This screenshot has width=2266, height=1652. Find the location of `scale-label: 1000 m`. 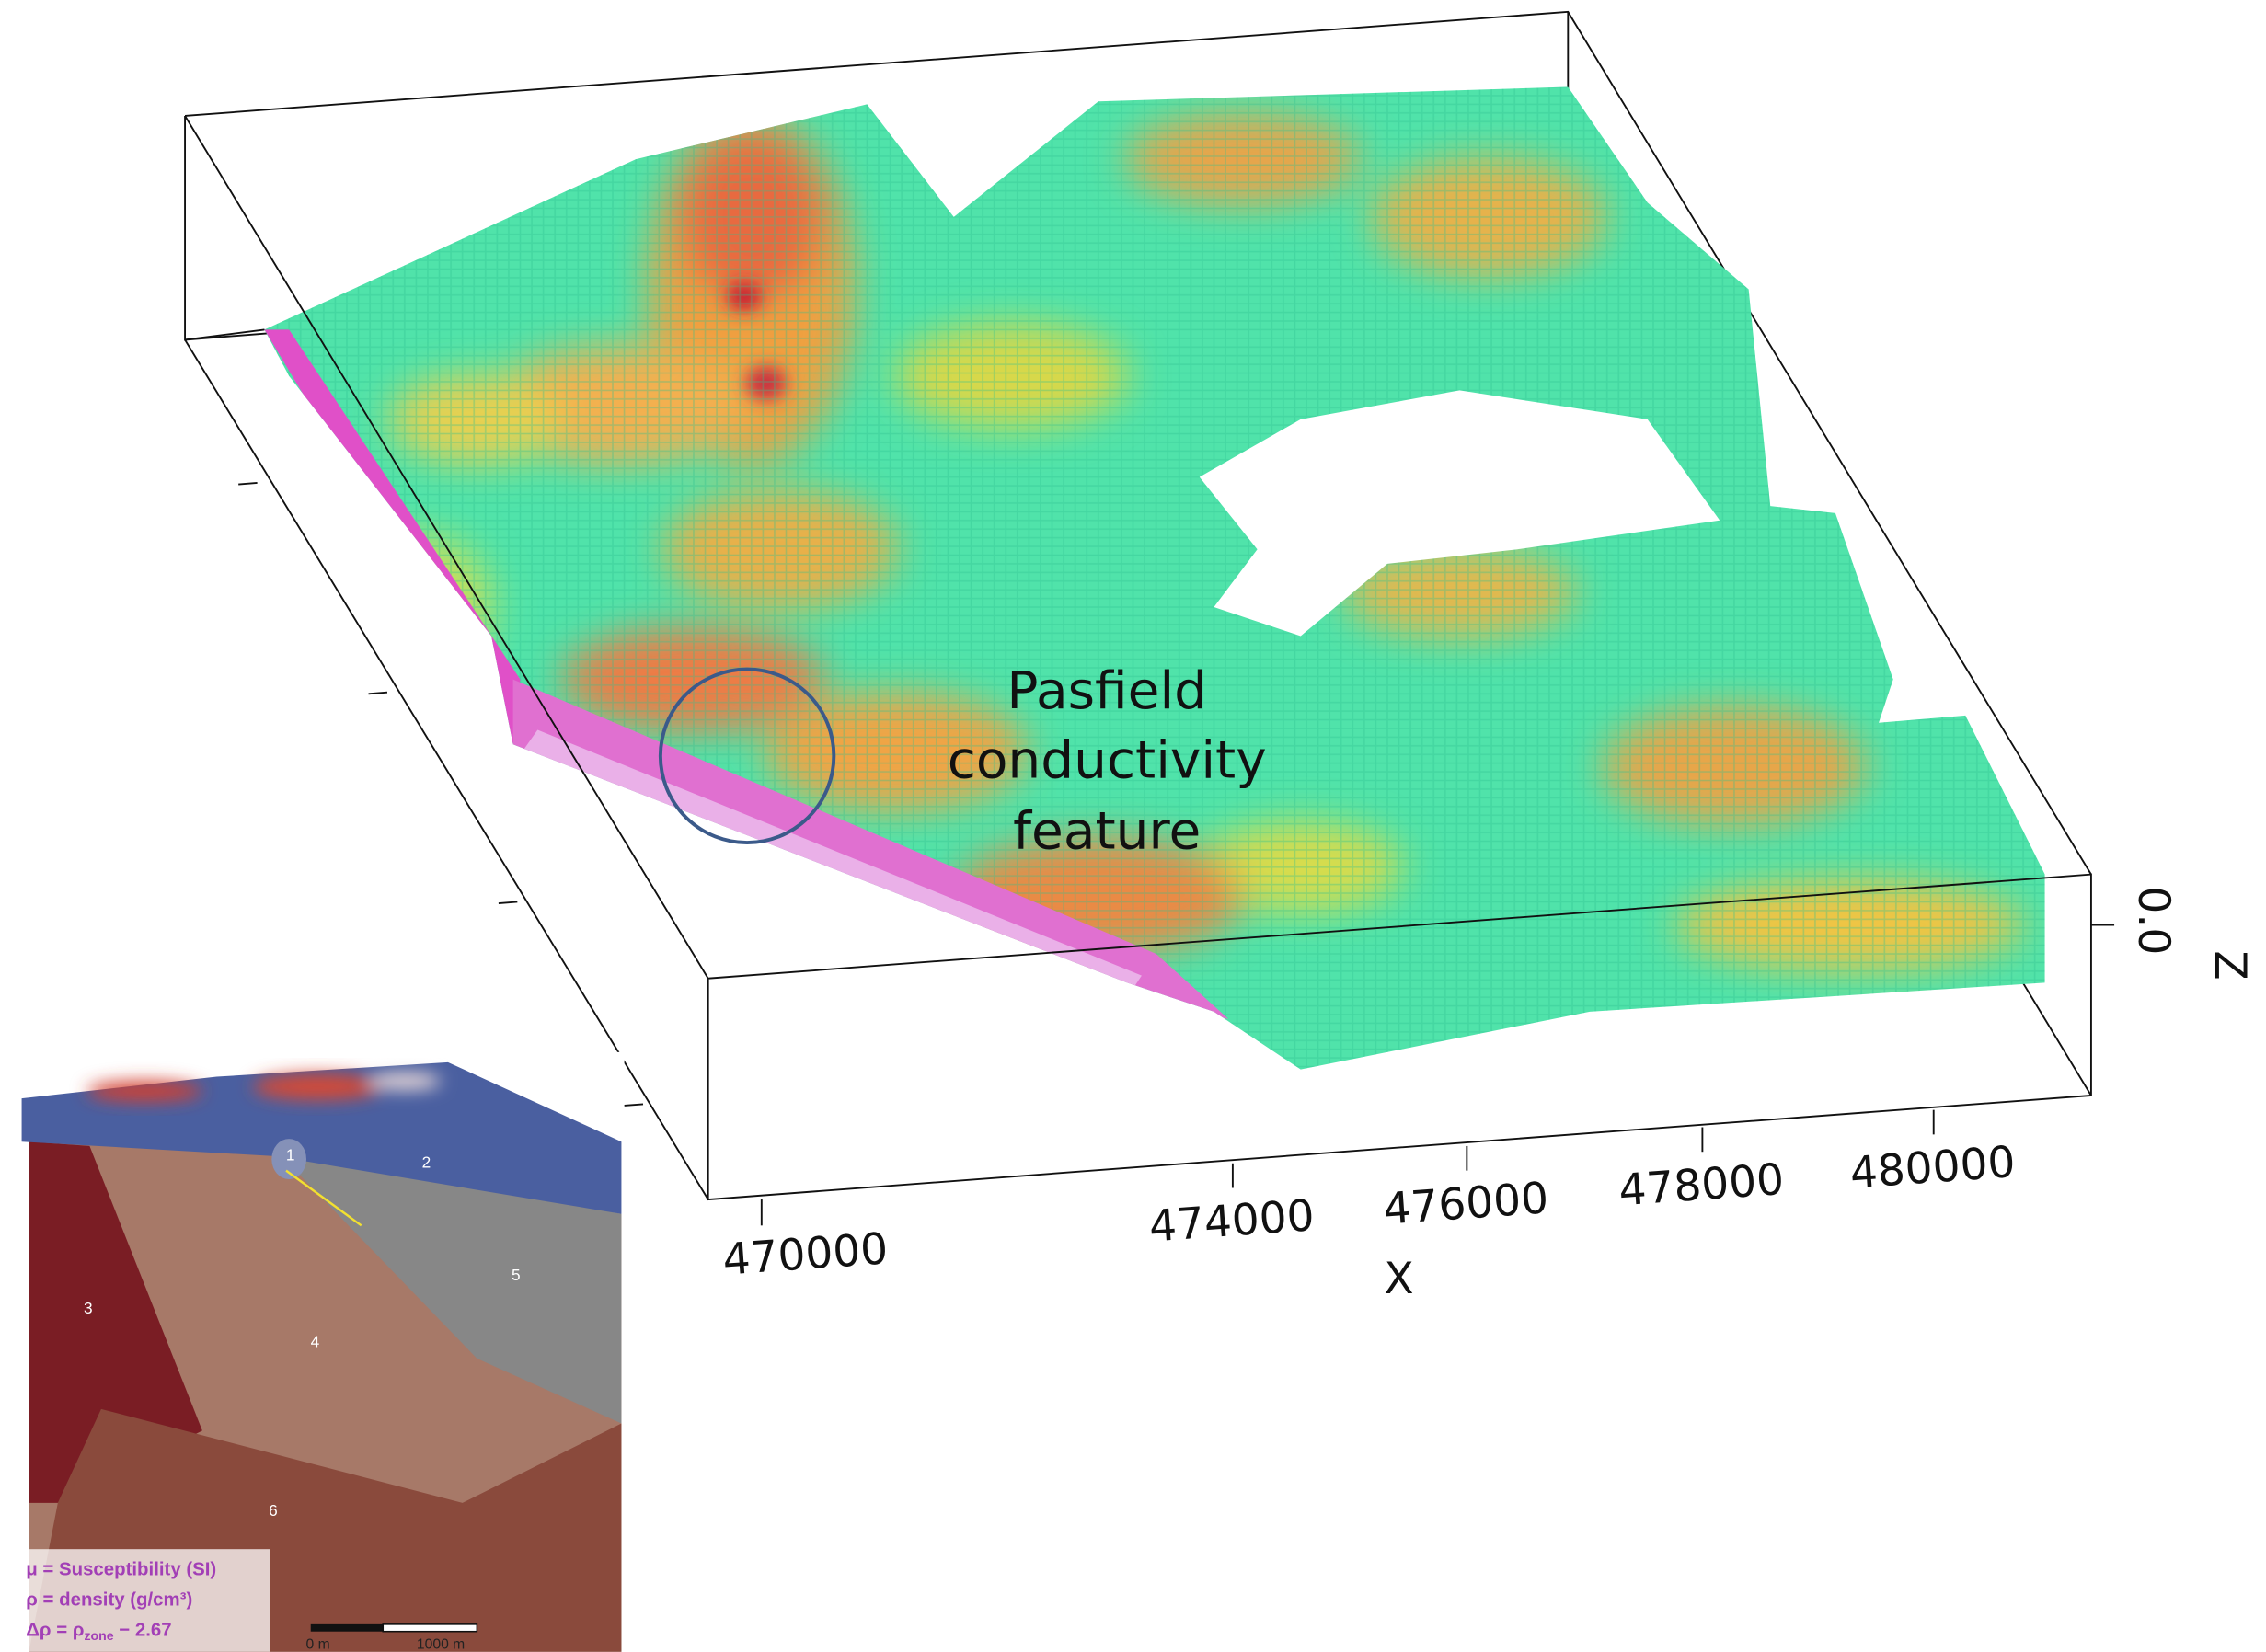

scale-label: 1000 m is located at coordinates (441, 1644).